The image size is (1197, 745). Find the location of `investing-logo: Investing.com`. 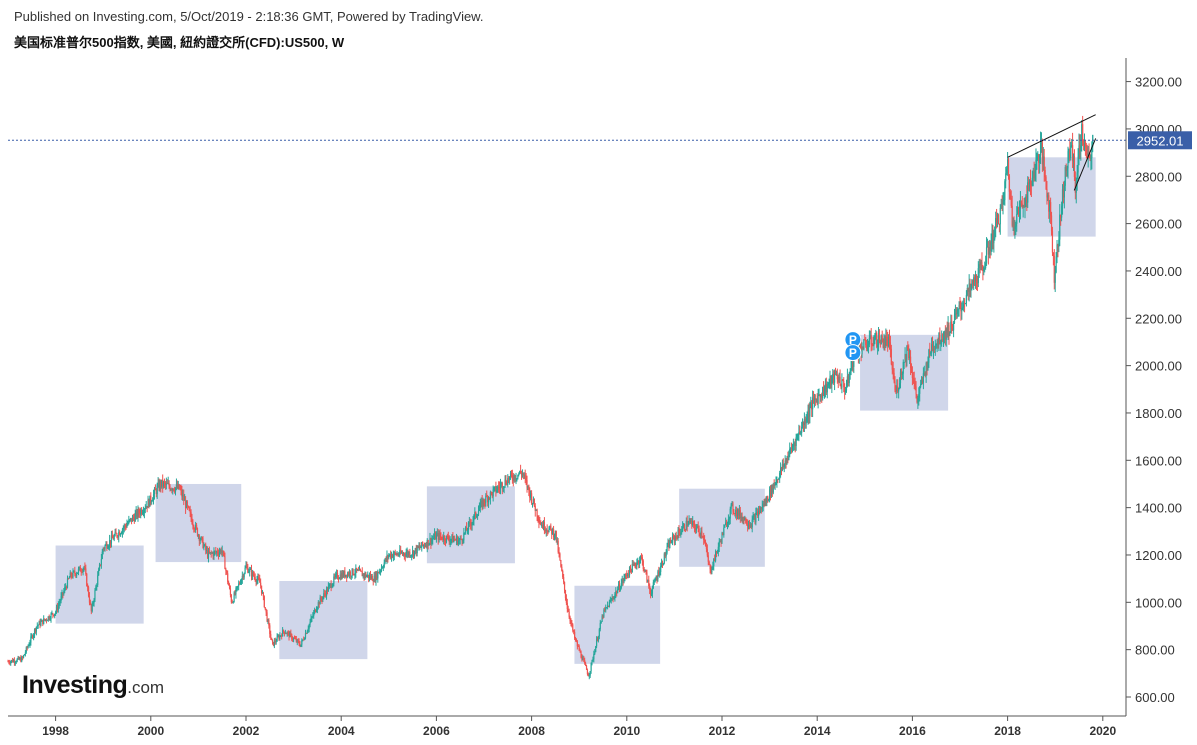

investing-logo: Investing.com is located at coordinates (93, 685).